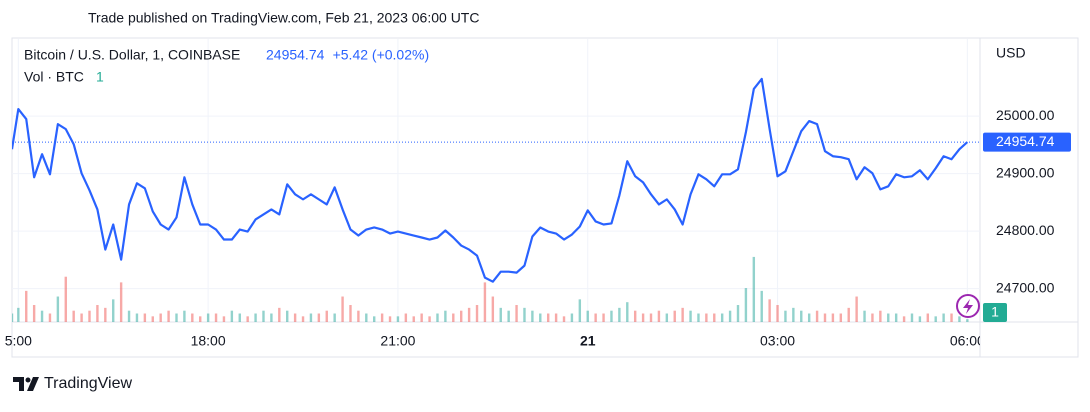 The image size is (1090, 412). Describe the element at coordinates (1025, 287) in the screenshot. I see `y-tick-label: 24700.00` at that location.